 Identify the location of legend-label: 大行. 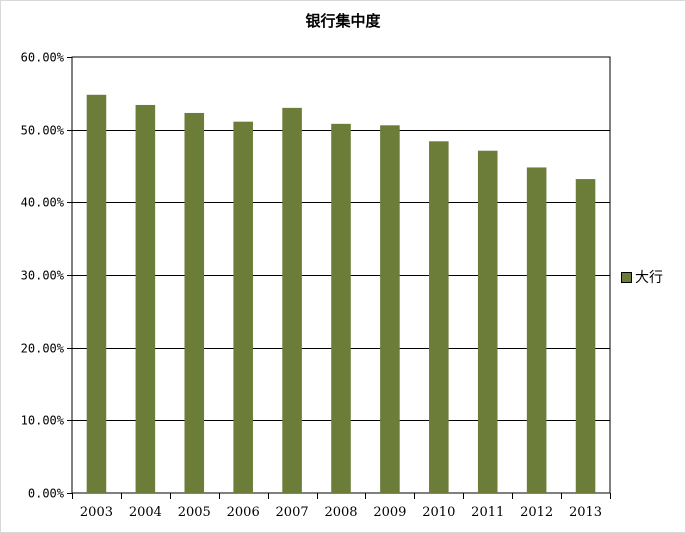
(649, 278).